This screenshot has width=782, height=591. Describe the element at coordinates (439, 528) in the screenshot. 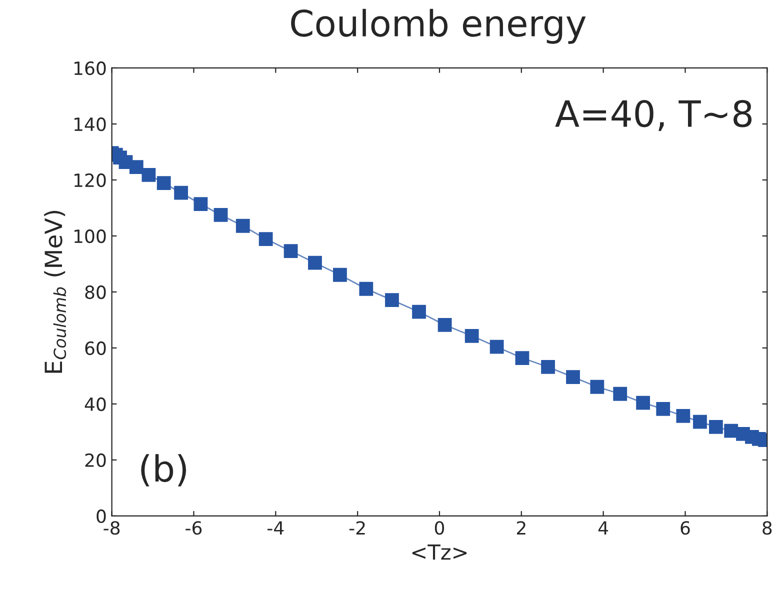

I see `x-tick-label: 0` at that location.